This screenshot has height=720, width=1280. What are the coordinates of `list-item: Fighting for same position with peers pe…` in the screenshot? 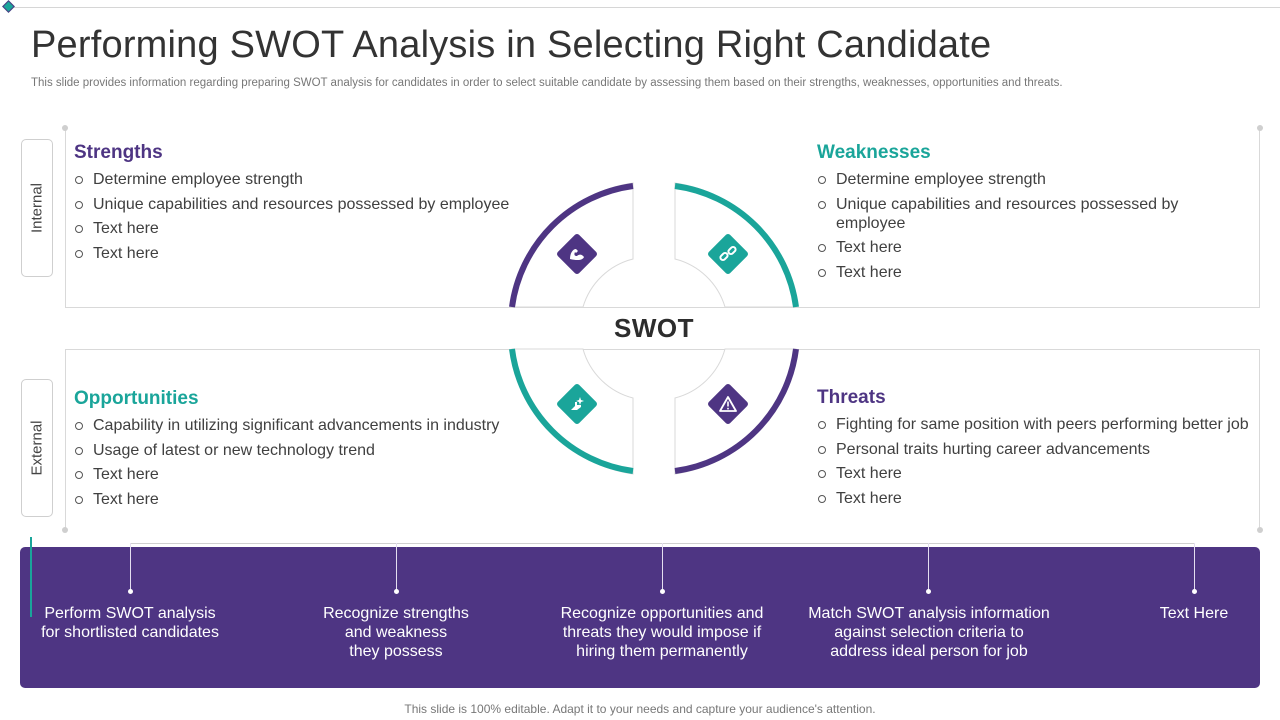 It's located at (1037, 424).